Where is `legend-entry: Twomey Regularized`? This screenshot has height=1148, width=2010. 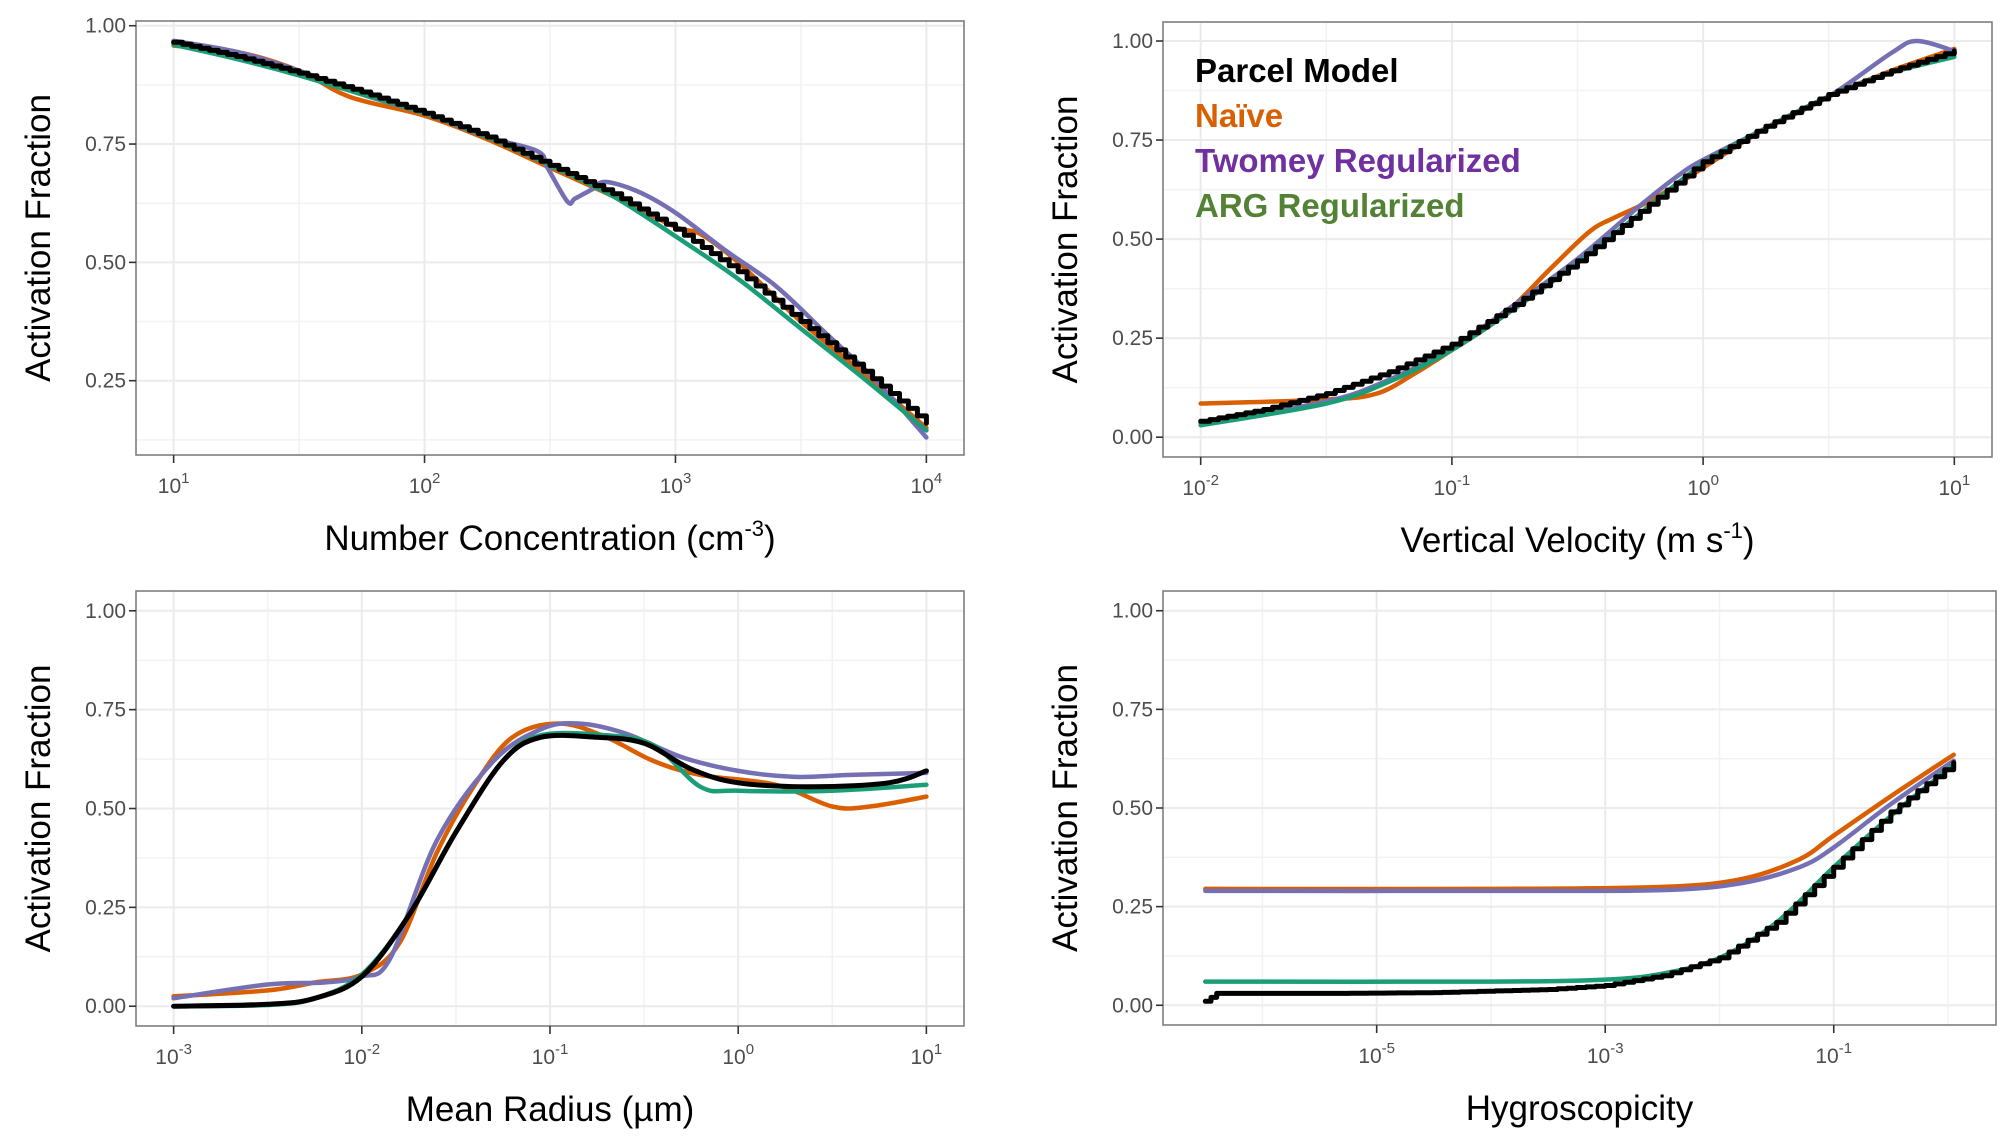 legend-entry: Twomey Regularized is located at coordinates (1358, 160).